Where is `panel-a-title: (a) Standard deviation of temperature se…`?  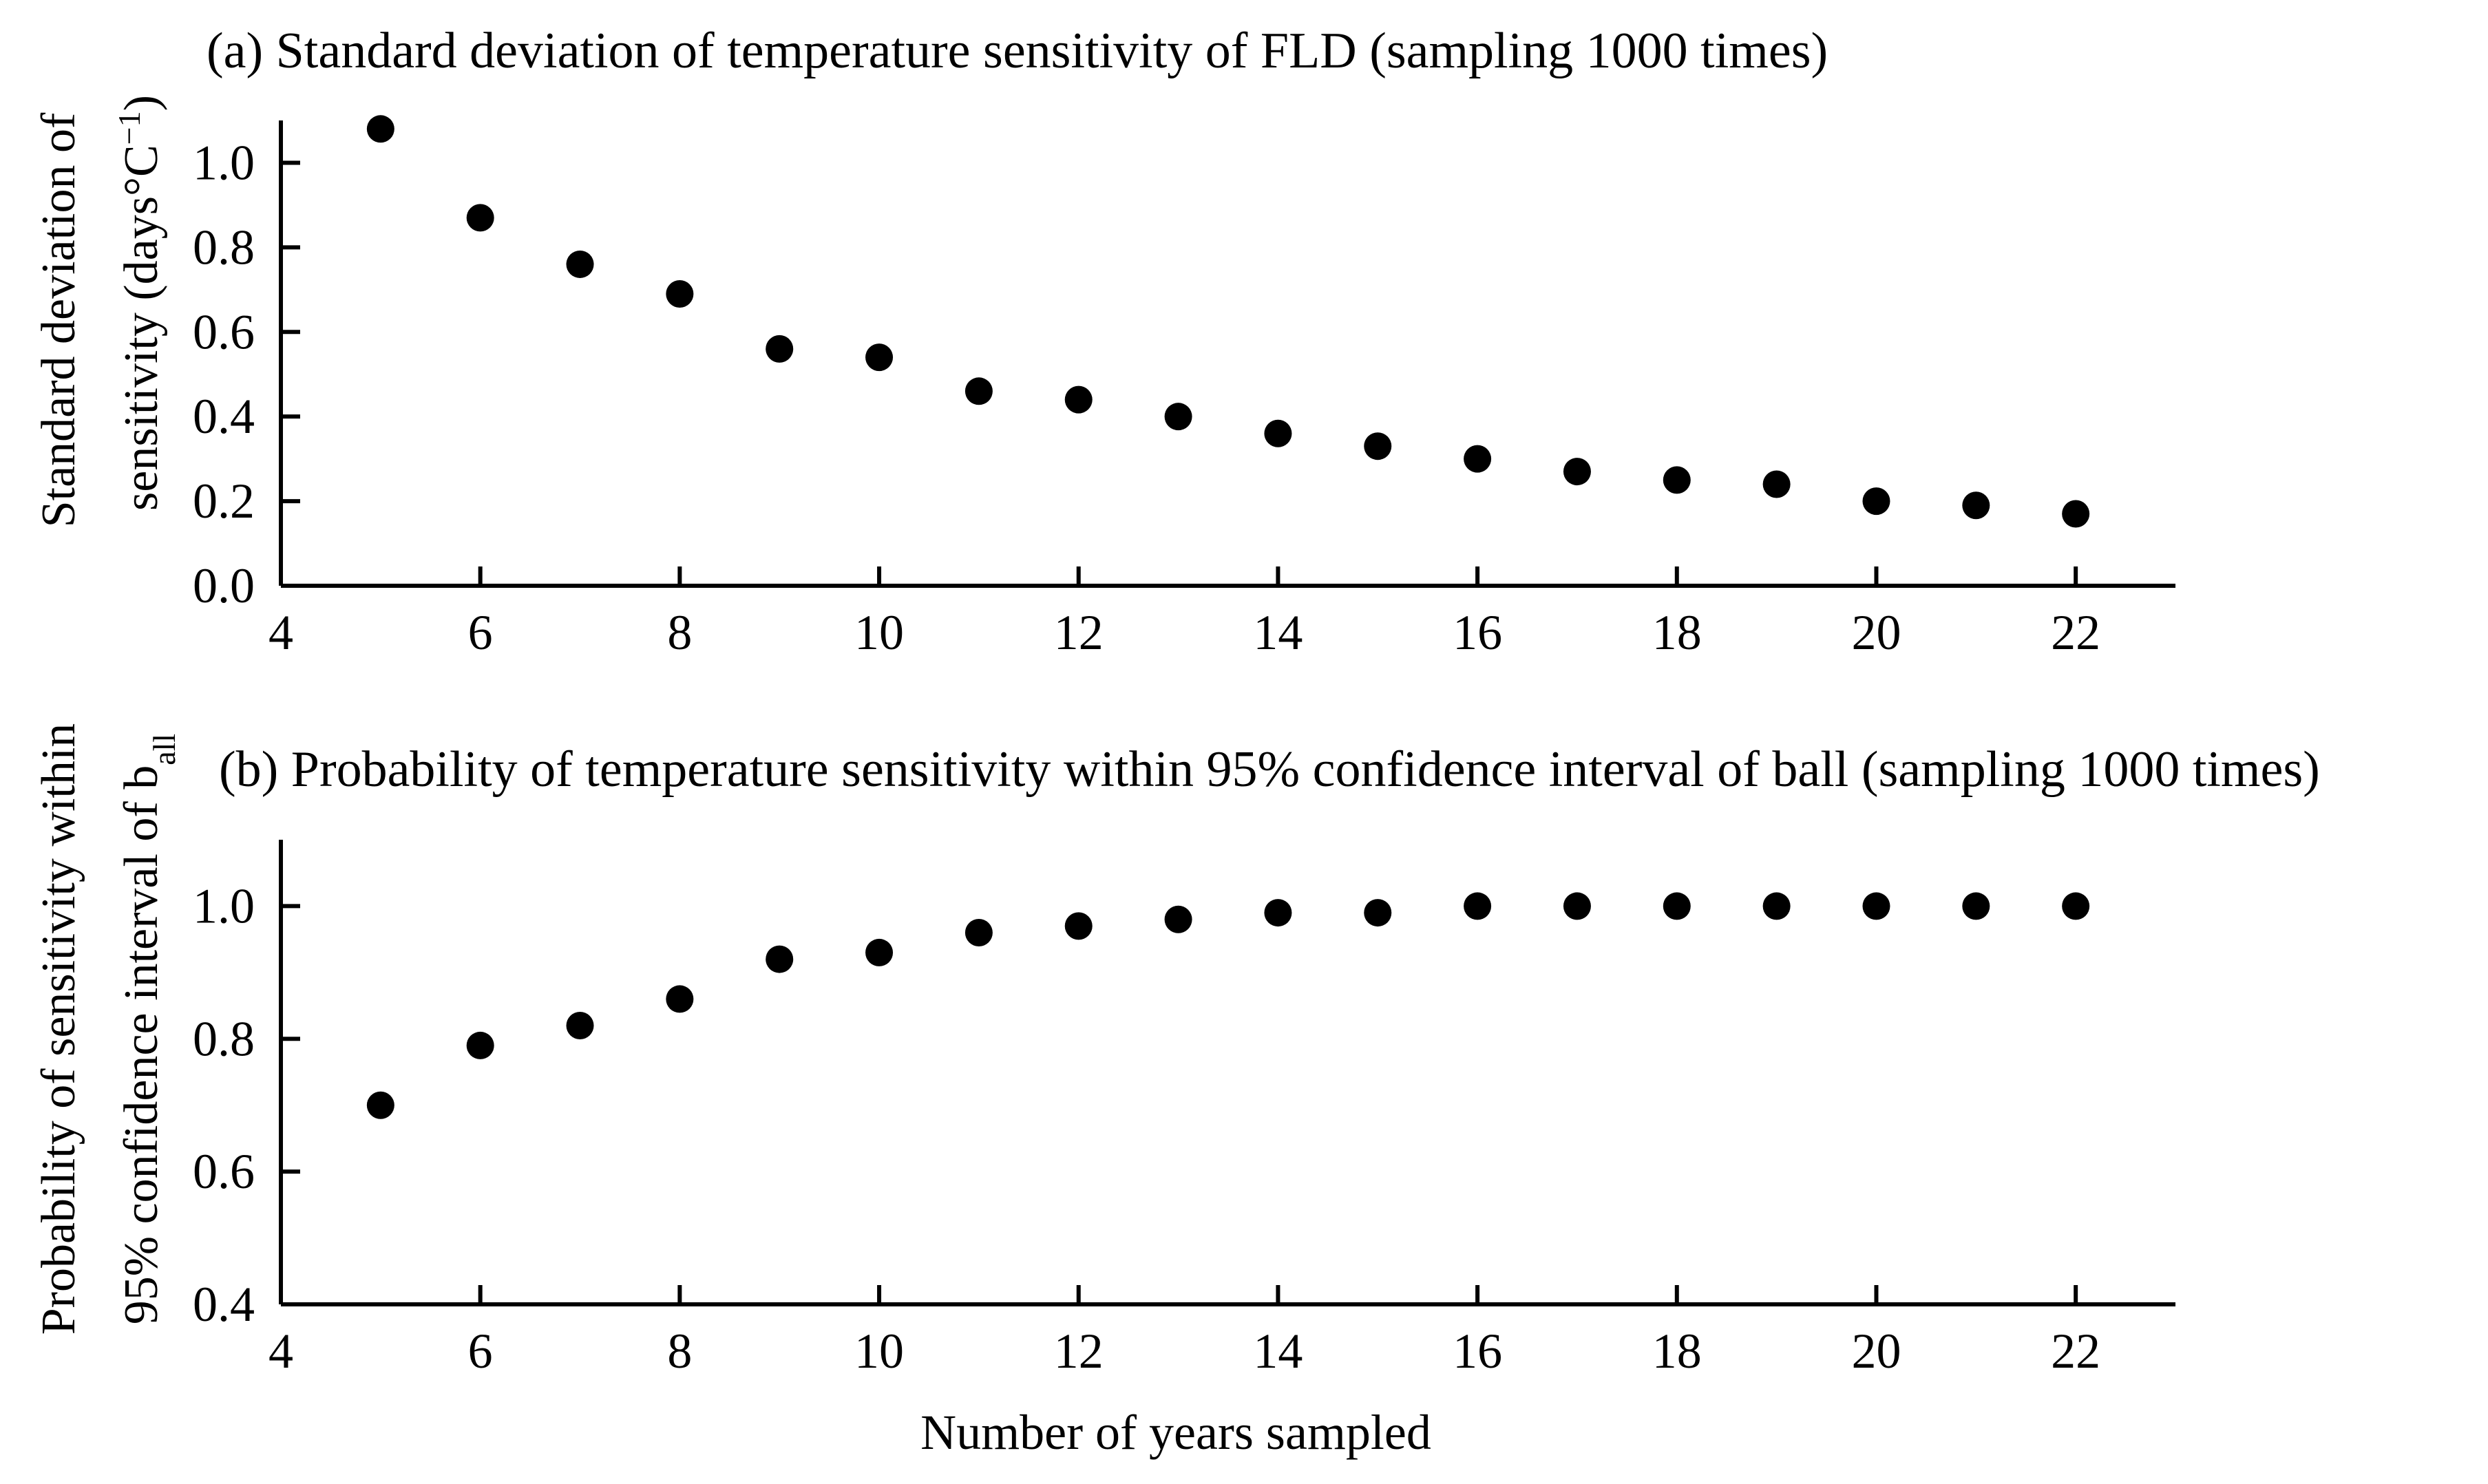
panel-a-title: (a) Standard deviation of temperature se… is located at coordinates (1017, 51).